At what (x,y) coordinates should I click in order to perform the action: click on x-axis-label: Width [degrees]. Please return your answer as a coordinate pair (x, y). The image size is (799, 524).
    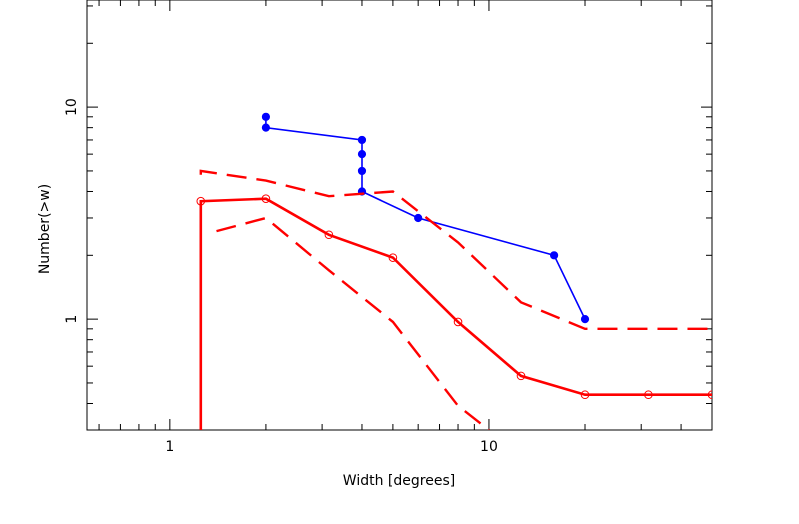
    Looking at the image, I should click on (399, 481).